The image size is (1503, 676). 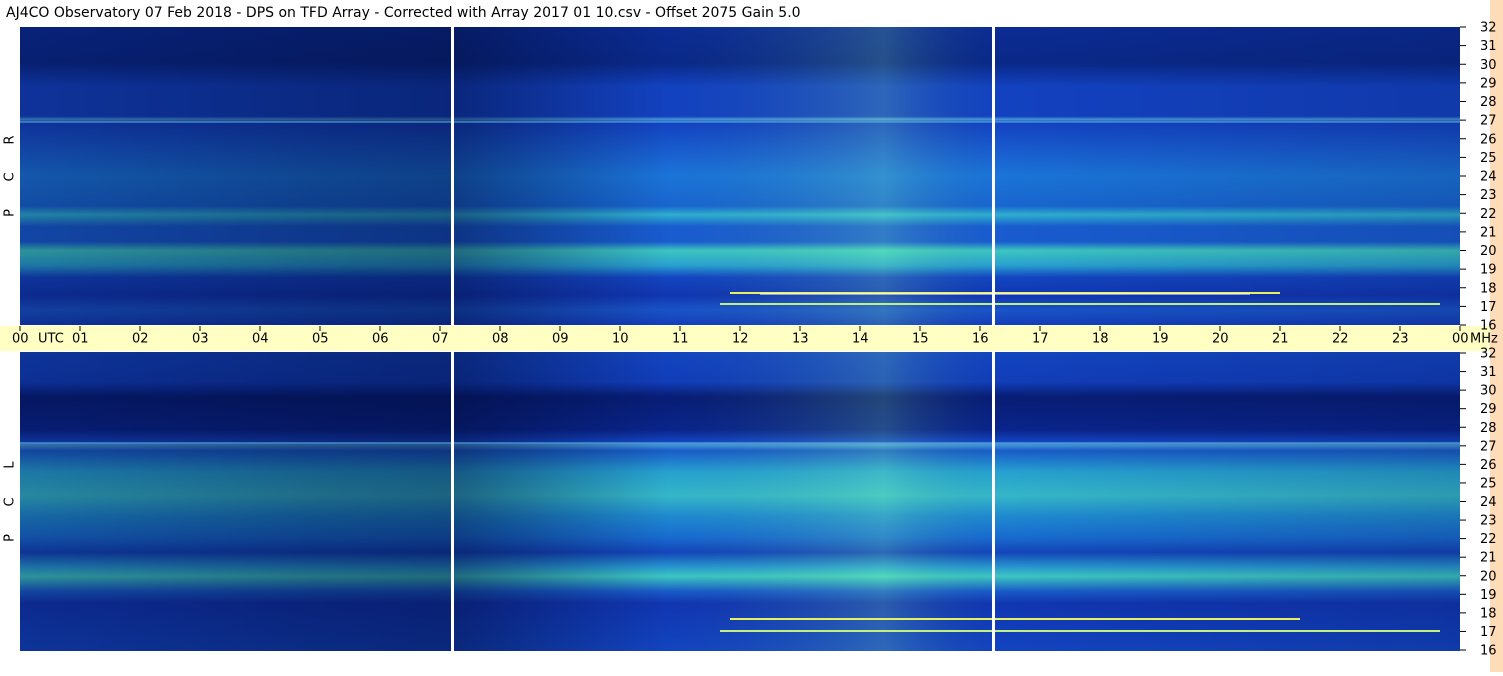 What do you see at coordinates (1040, 339) in the screenshot?
I see `time-label: 17` at bounding box center [1040, 339].